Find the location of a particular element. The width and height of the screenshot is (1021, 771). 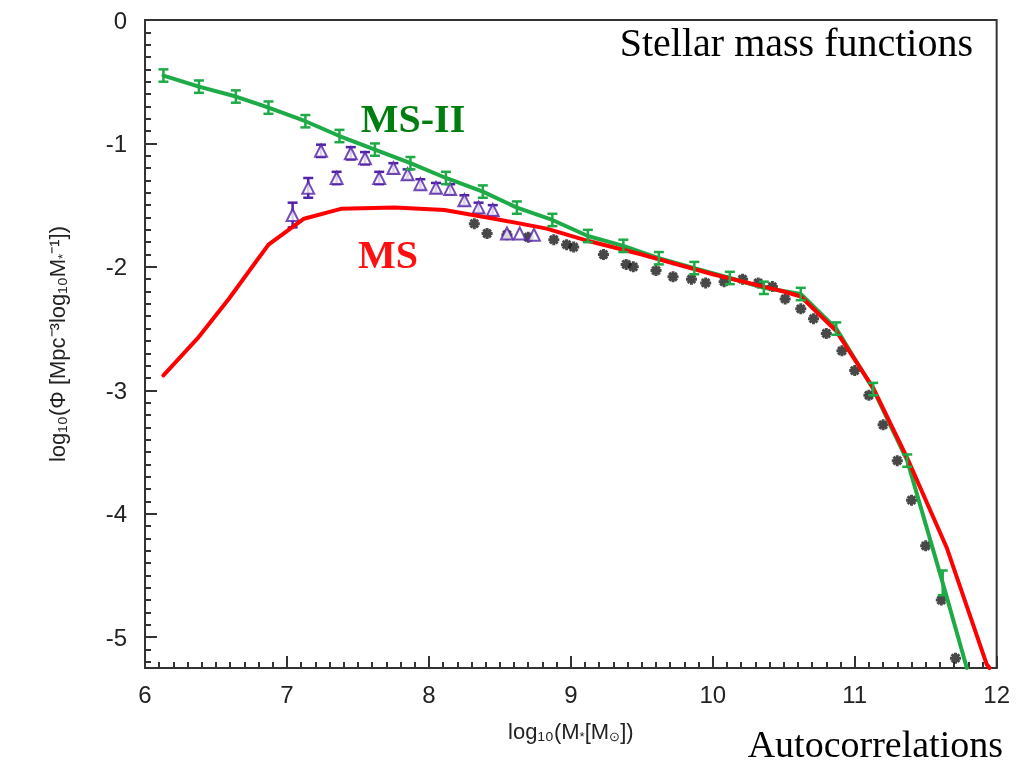

y-tick-label: -1 is located at coordinates (116, 143).